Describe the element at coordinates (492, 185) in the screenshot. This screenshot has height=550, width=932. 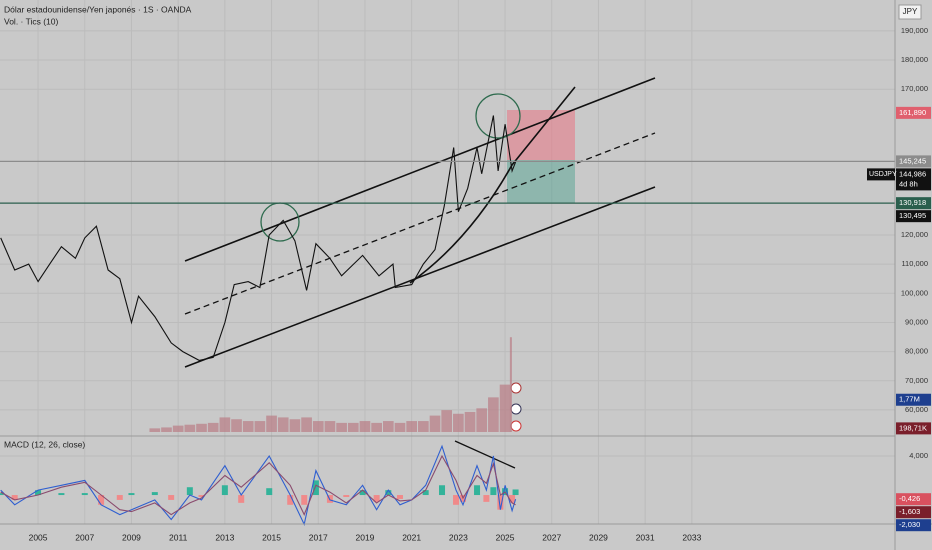
I see `support-line` at that location.